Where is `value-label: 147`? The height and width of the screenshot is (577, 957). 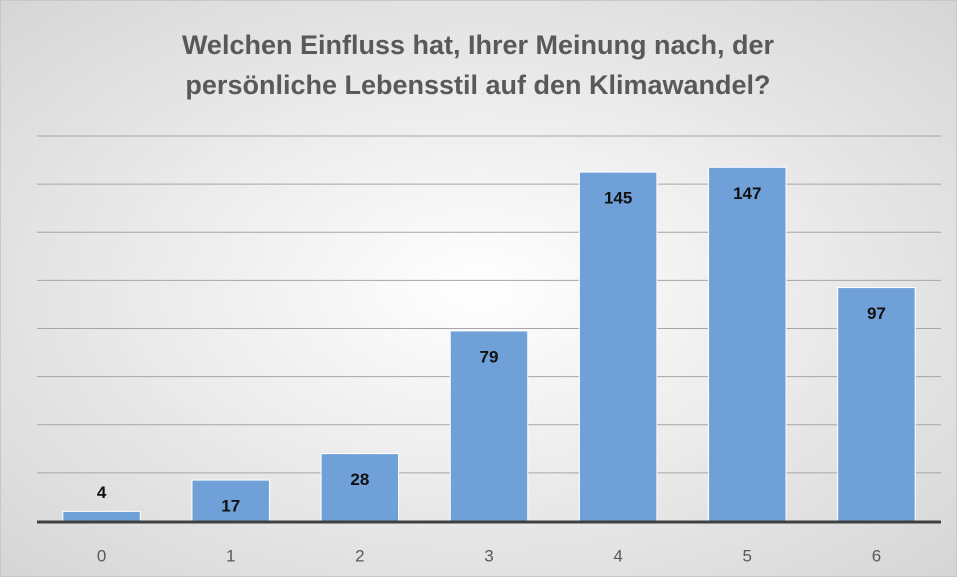
value-label: 147 is located at coordinates (747, 193).